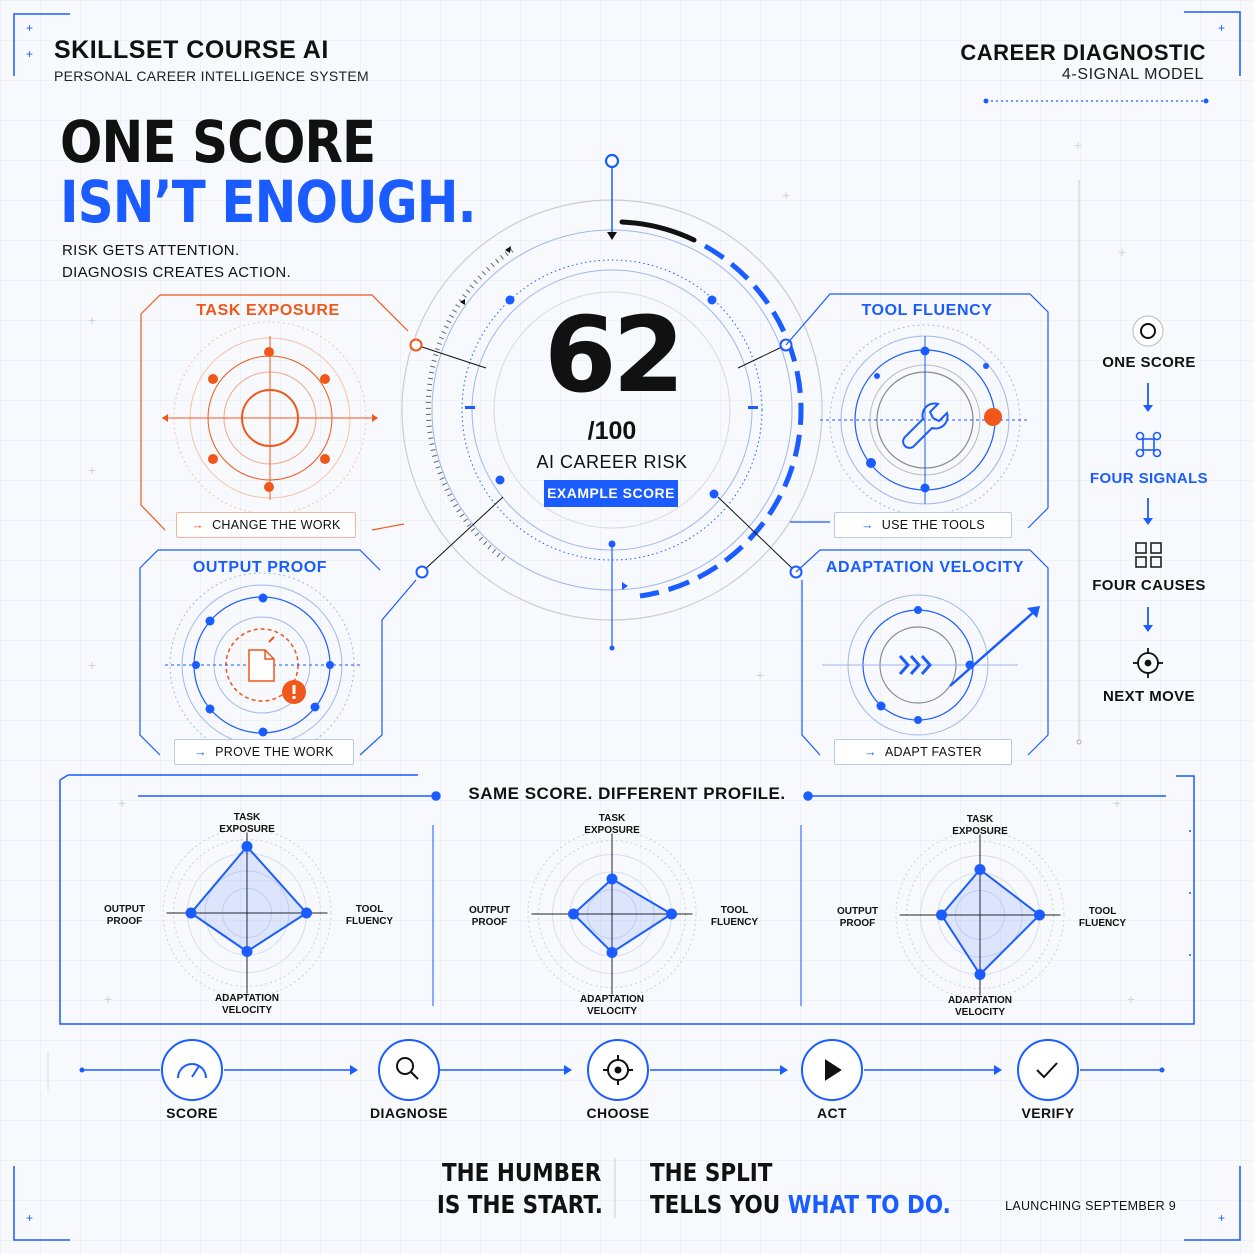 Image resolution: width=1254 pixels, height=1254 pixels. Describe the element at coordinates (260, 567) in the screenshot. I see `output-proof-title: OUTPUT PROOF` at that location.